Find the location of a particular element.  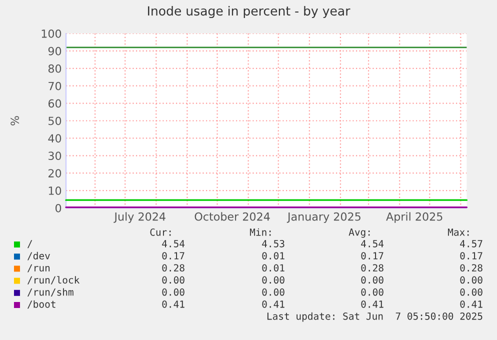

legend-label: /dev is located at coordinates (38, 256).